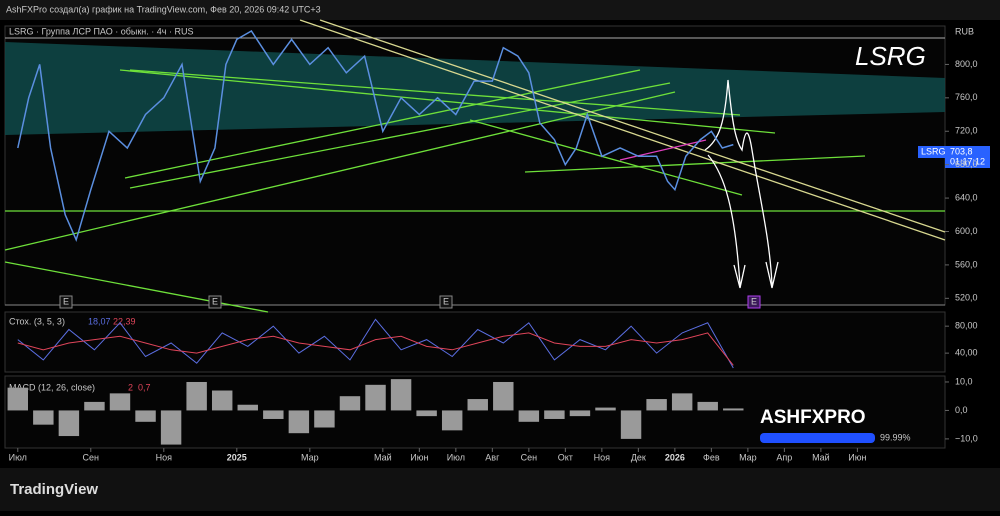 The height and width of the screenshot is (516, 1000). Describe the element at coordinates (675, 457) in the screenshot. I see `x-tick-label: 2026` at that location.